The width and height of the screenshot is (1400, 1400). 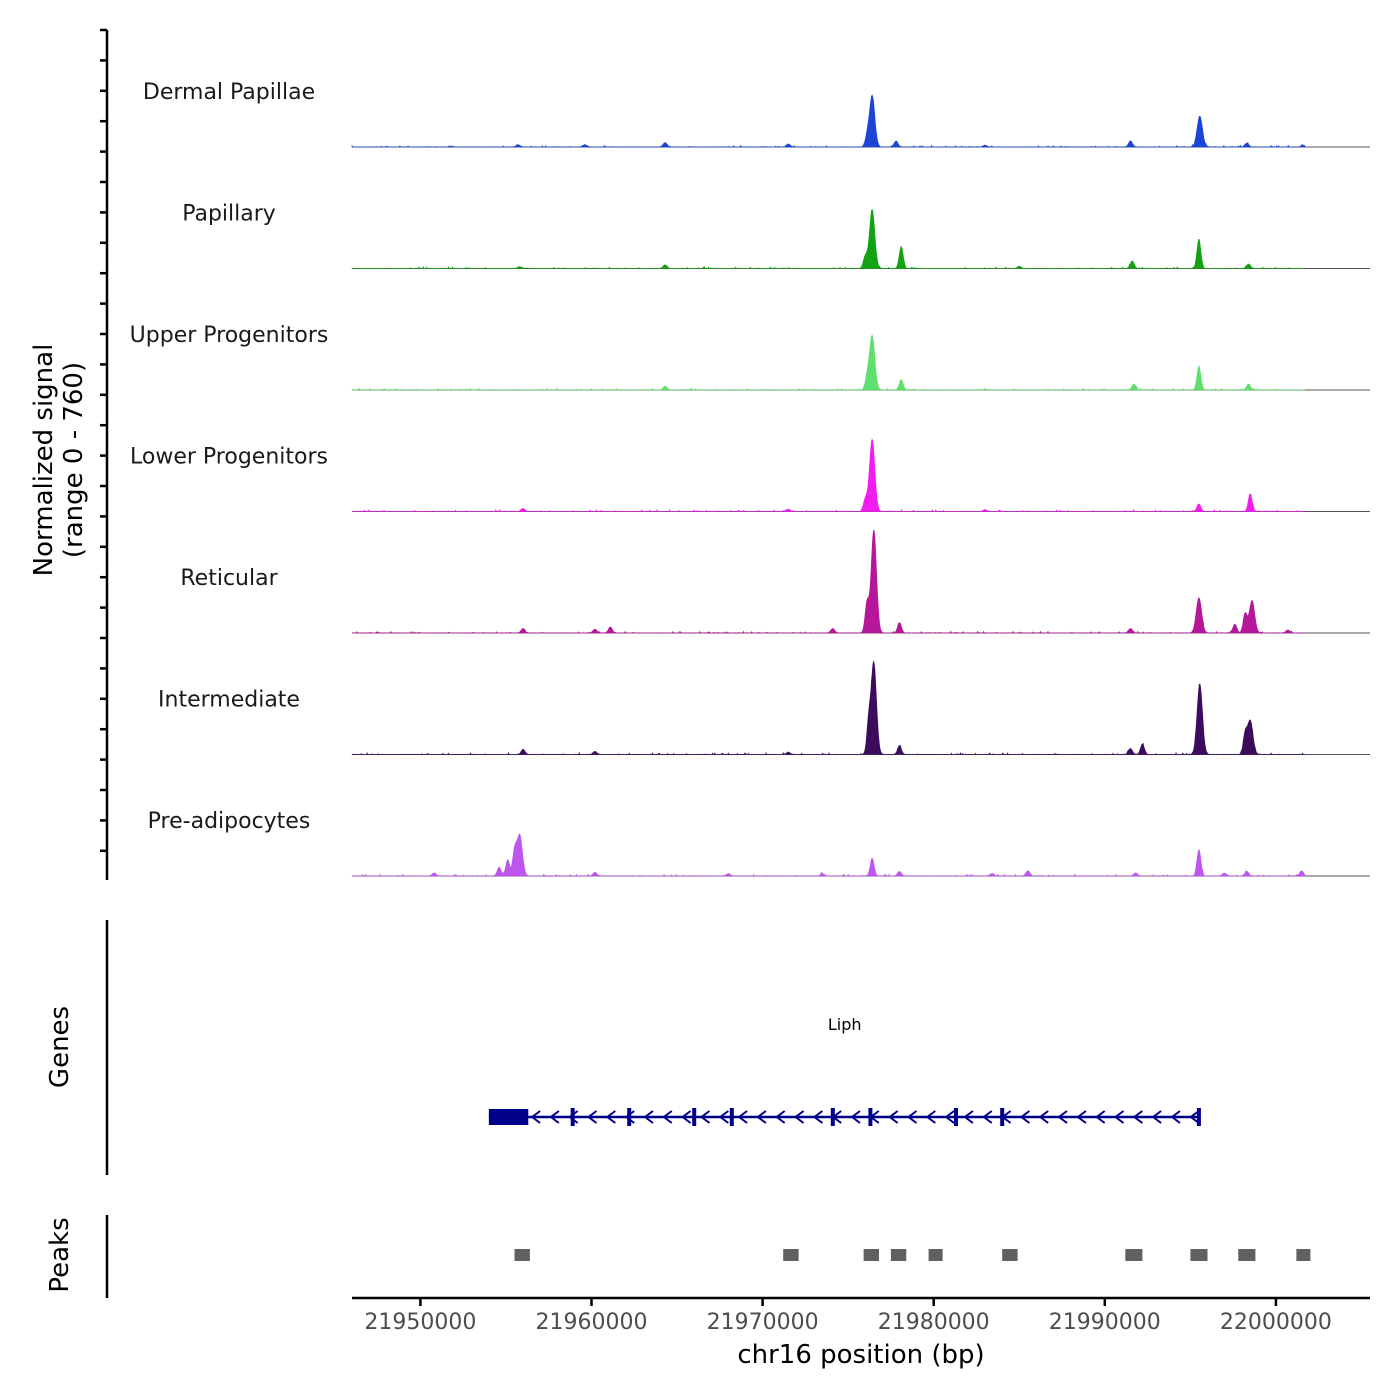 I want to click on x-tick-label: 21970000, so click(x=763, y=1322).